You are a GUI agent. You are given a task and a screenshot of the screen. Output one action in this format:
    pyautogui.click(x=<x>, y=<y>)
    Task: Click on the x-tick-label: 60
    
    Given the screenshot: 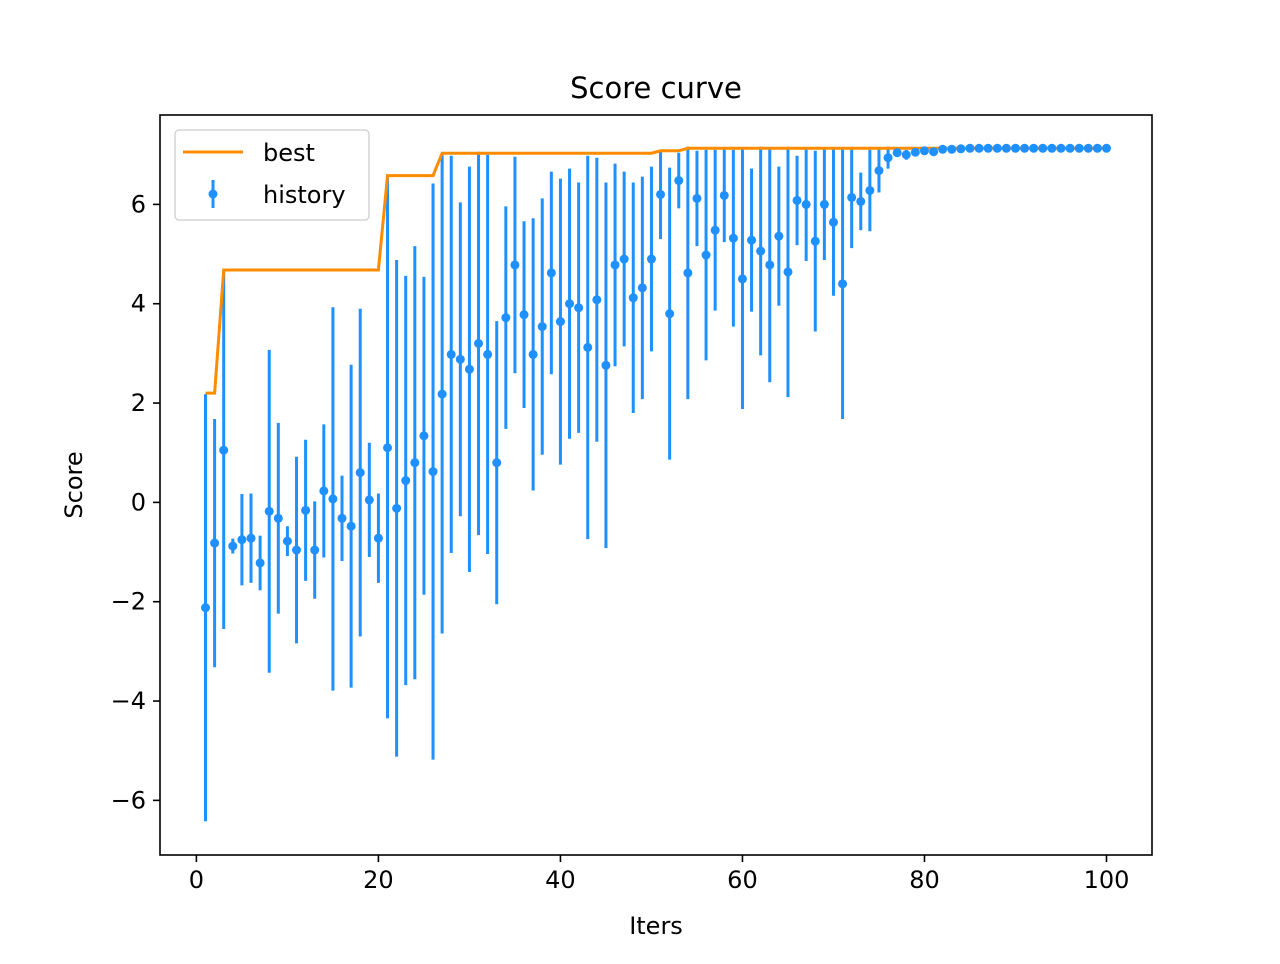 What is the action you would take?
    pyautogui.click(x=742, y=880)
    